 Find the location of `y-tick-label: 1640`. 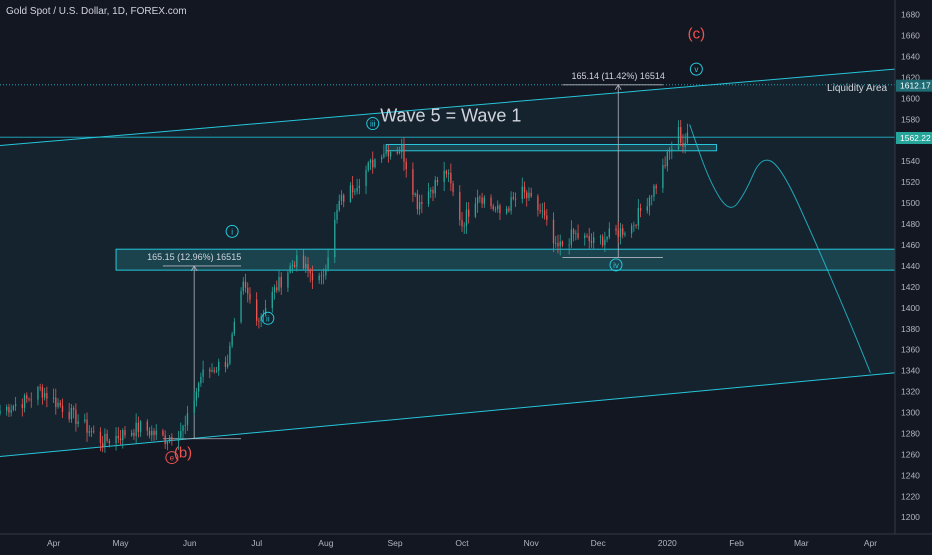

y-tick-label: 1640 is located at coordinates (910, 57).